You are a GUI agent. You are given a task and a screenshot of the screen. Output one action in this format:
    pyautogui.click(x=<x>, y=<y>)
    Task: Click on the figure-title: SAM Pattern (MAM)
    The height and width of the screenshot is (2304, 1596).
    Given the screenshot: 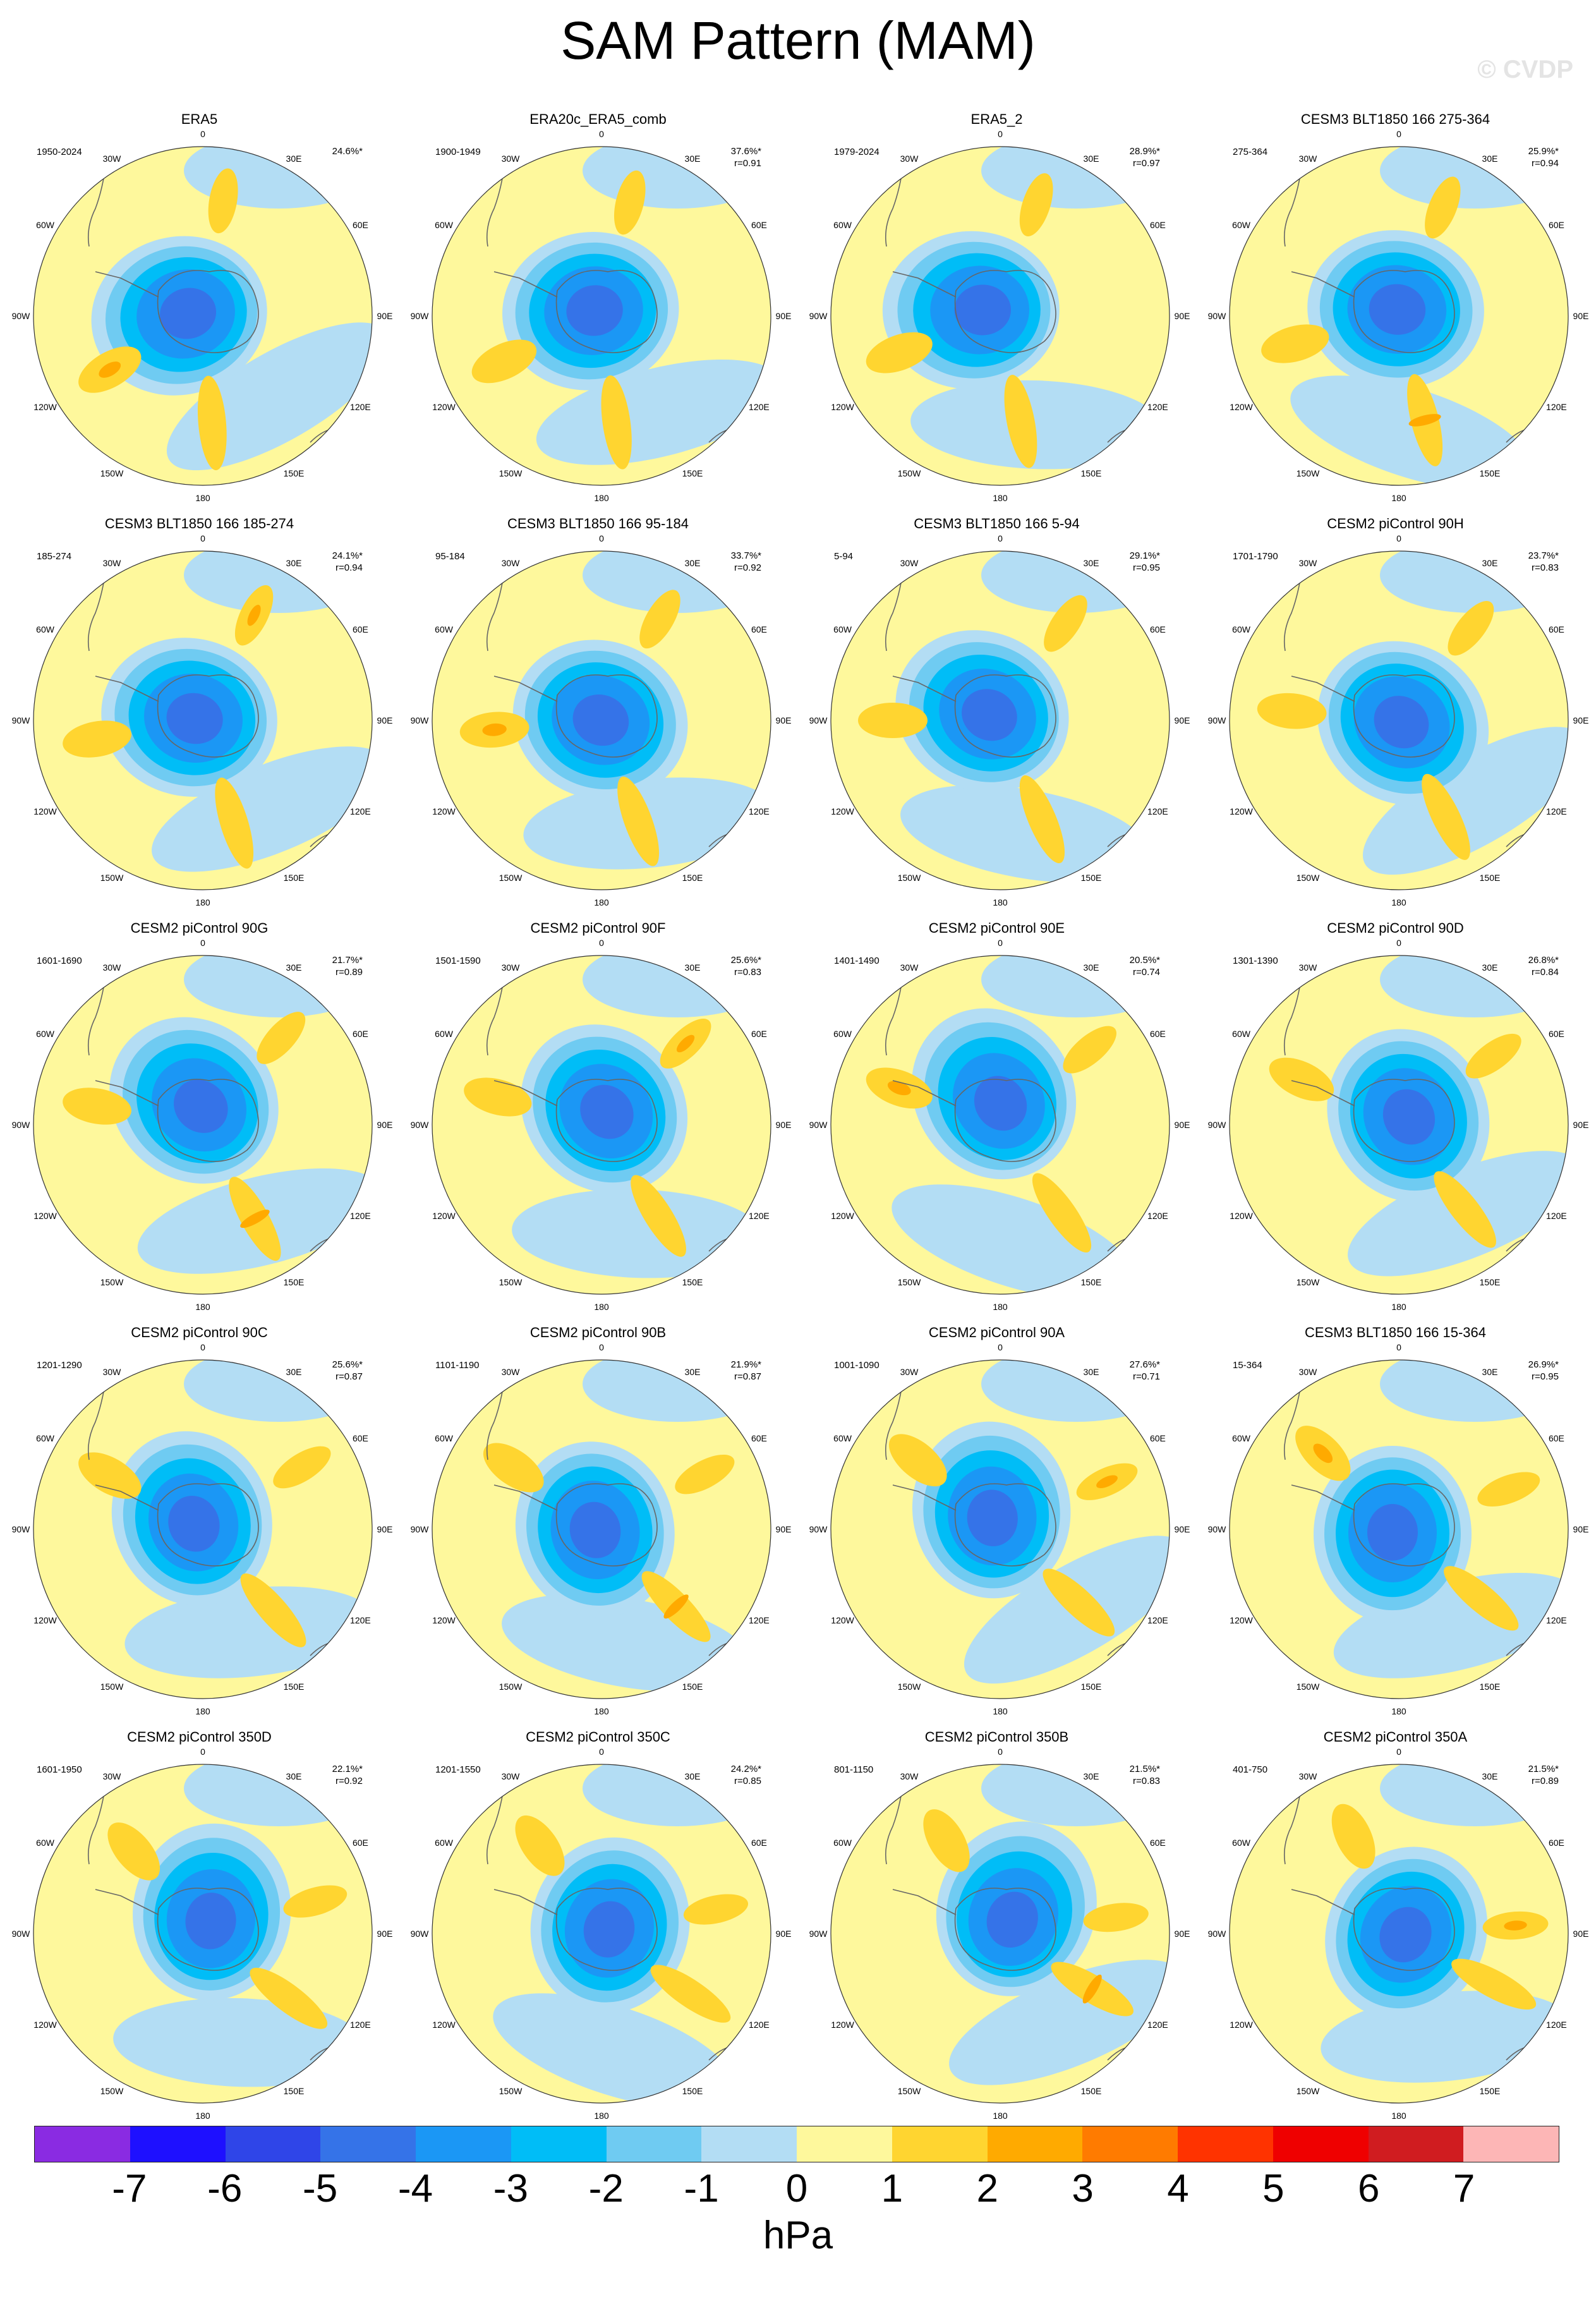 What is the action you would take?
    pyautogui.click(x=798, y=40)
    